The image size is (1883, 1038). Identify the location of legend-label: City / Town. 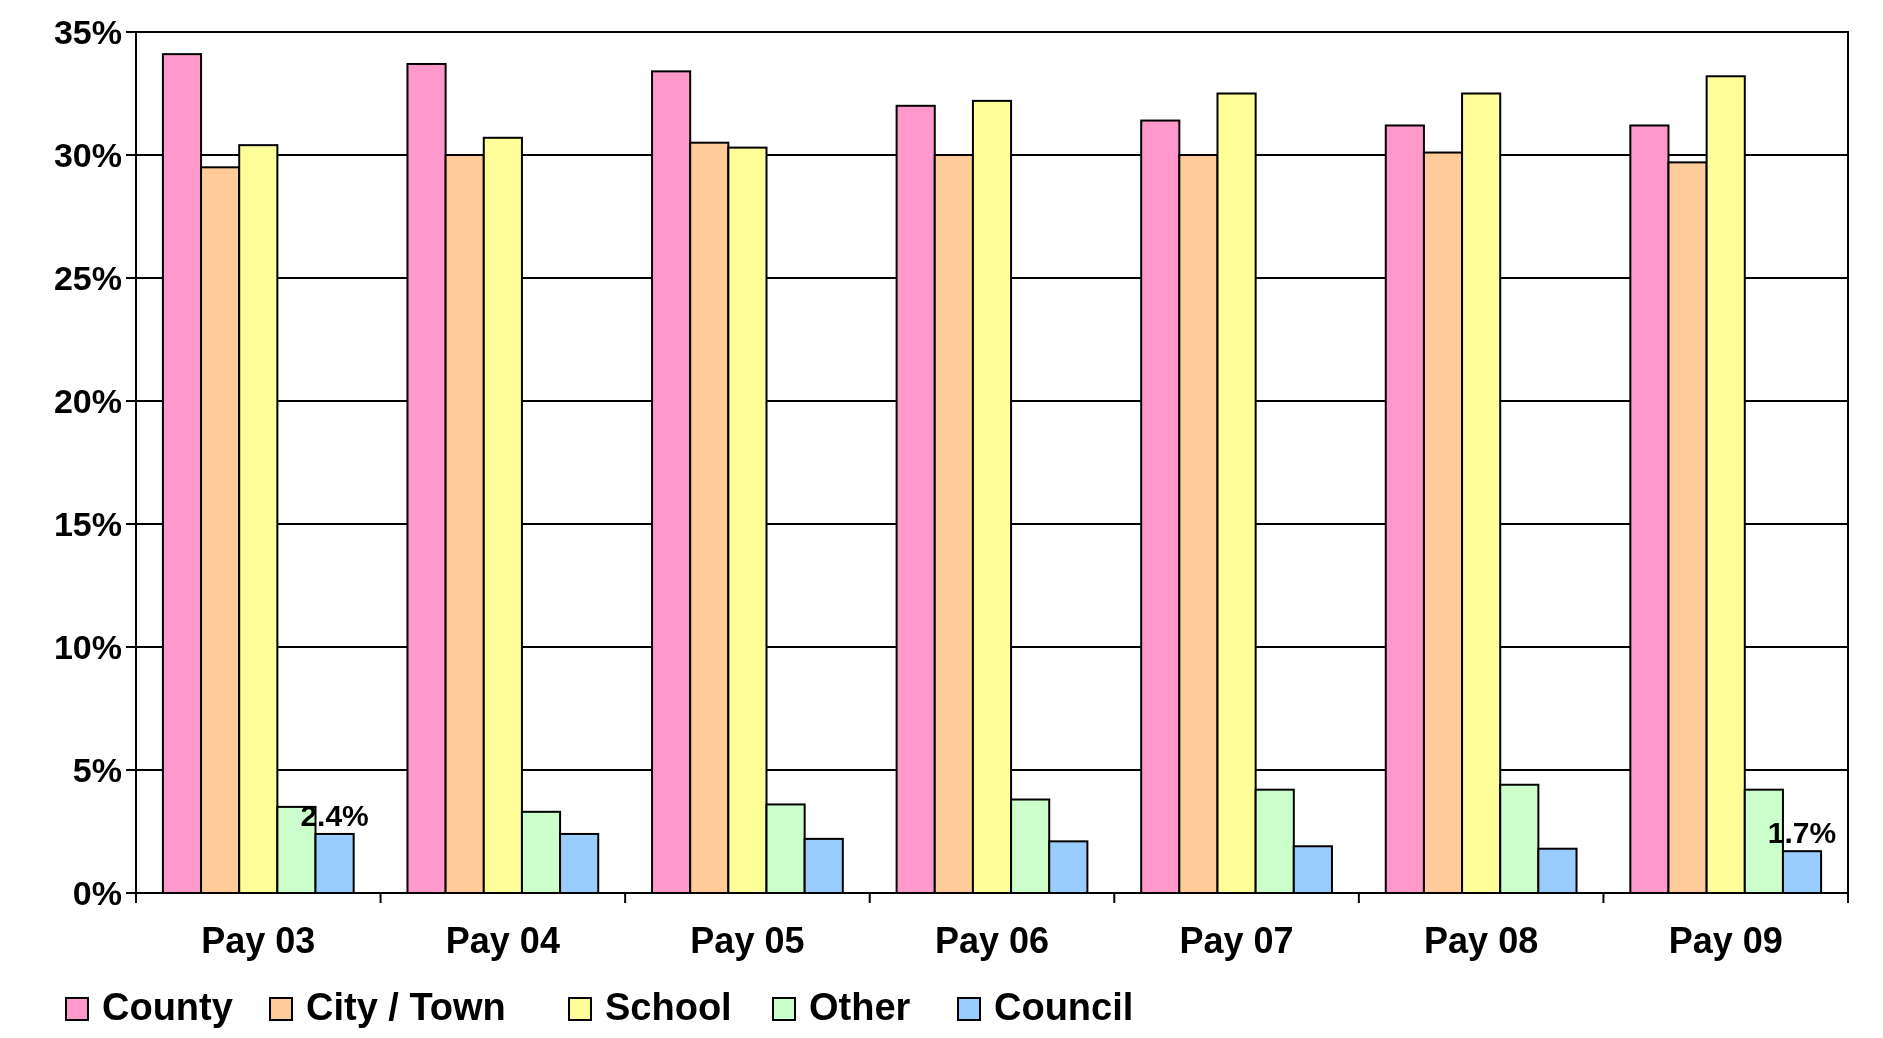
(406, 1007).